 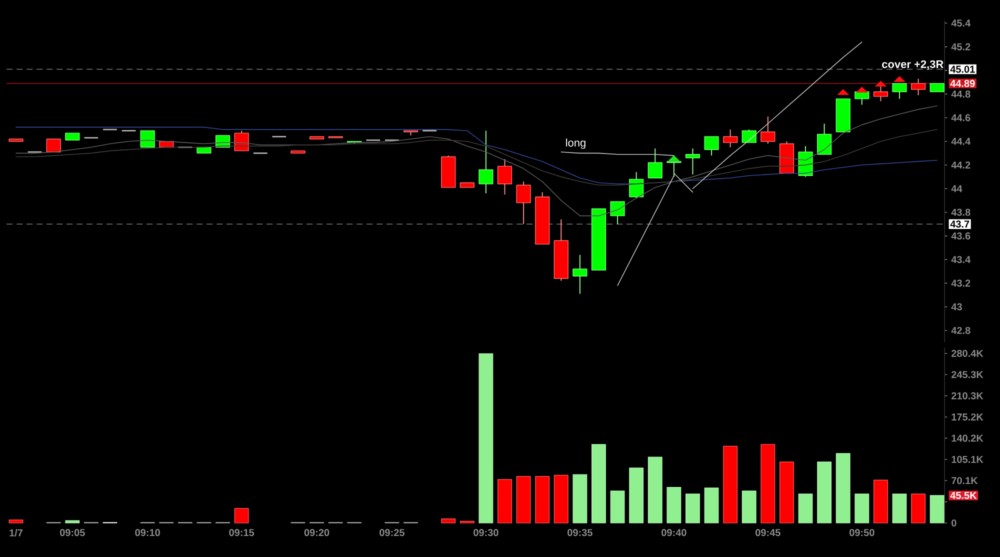 What do you see at coordinates (16, 532) in the screenshot?
I see `x-tick-label: 1/7` at bounding box center [16, 532].